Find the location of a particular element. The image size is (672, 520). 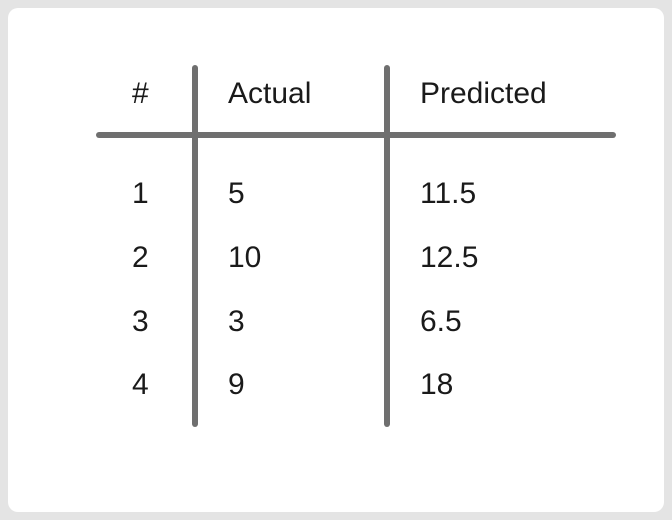

cell-actual: 9 is located at coordinates (236, 384).